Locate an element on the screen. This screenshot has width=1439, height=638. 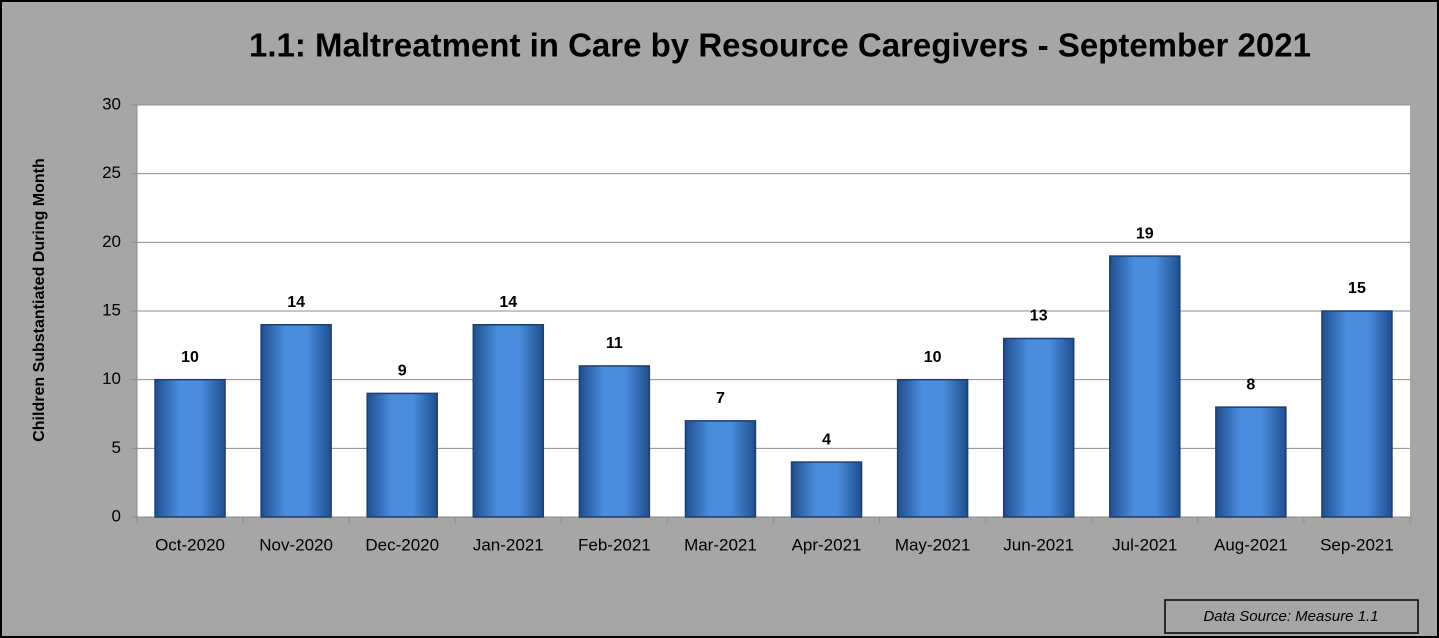
x-tick-label: Jan-2021 is located at coordinates (508, 544).